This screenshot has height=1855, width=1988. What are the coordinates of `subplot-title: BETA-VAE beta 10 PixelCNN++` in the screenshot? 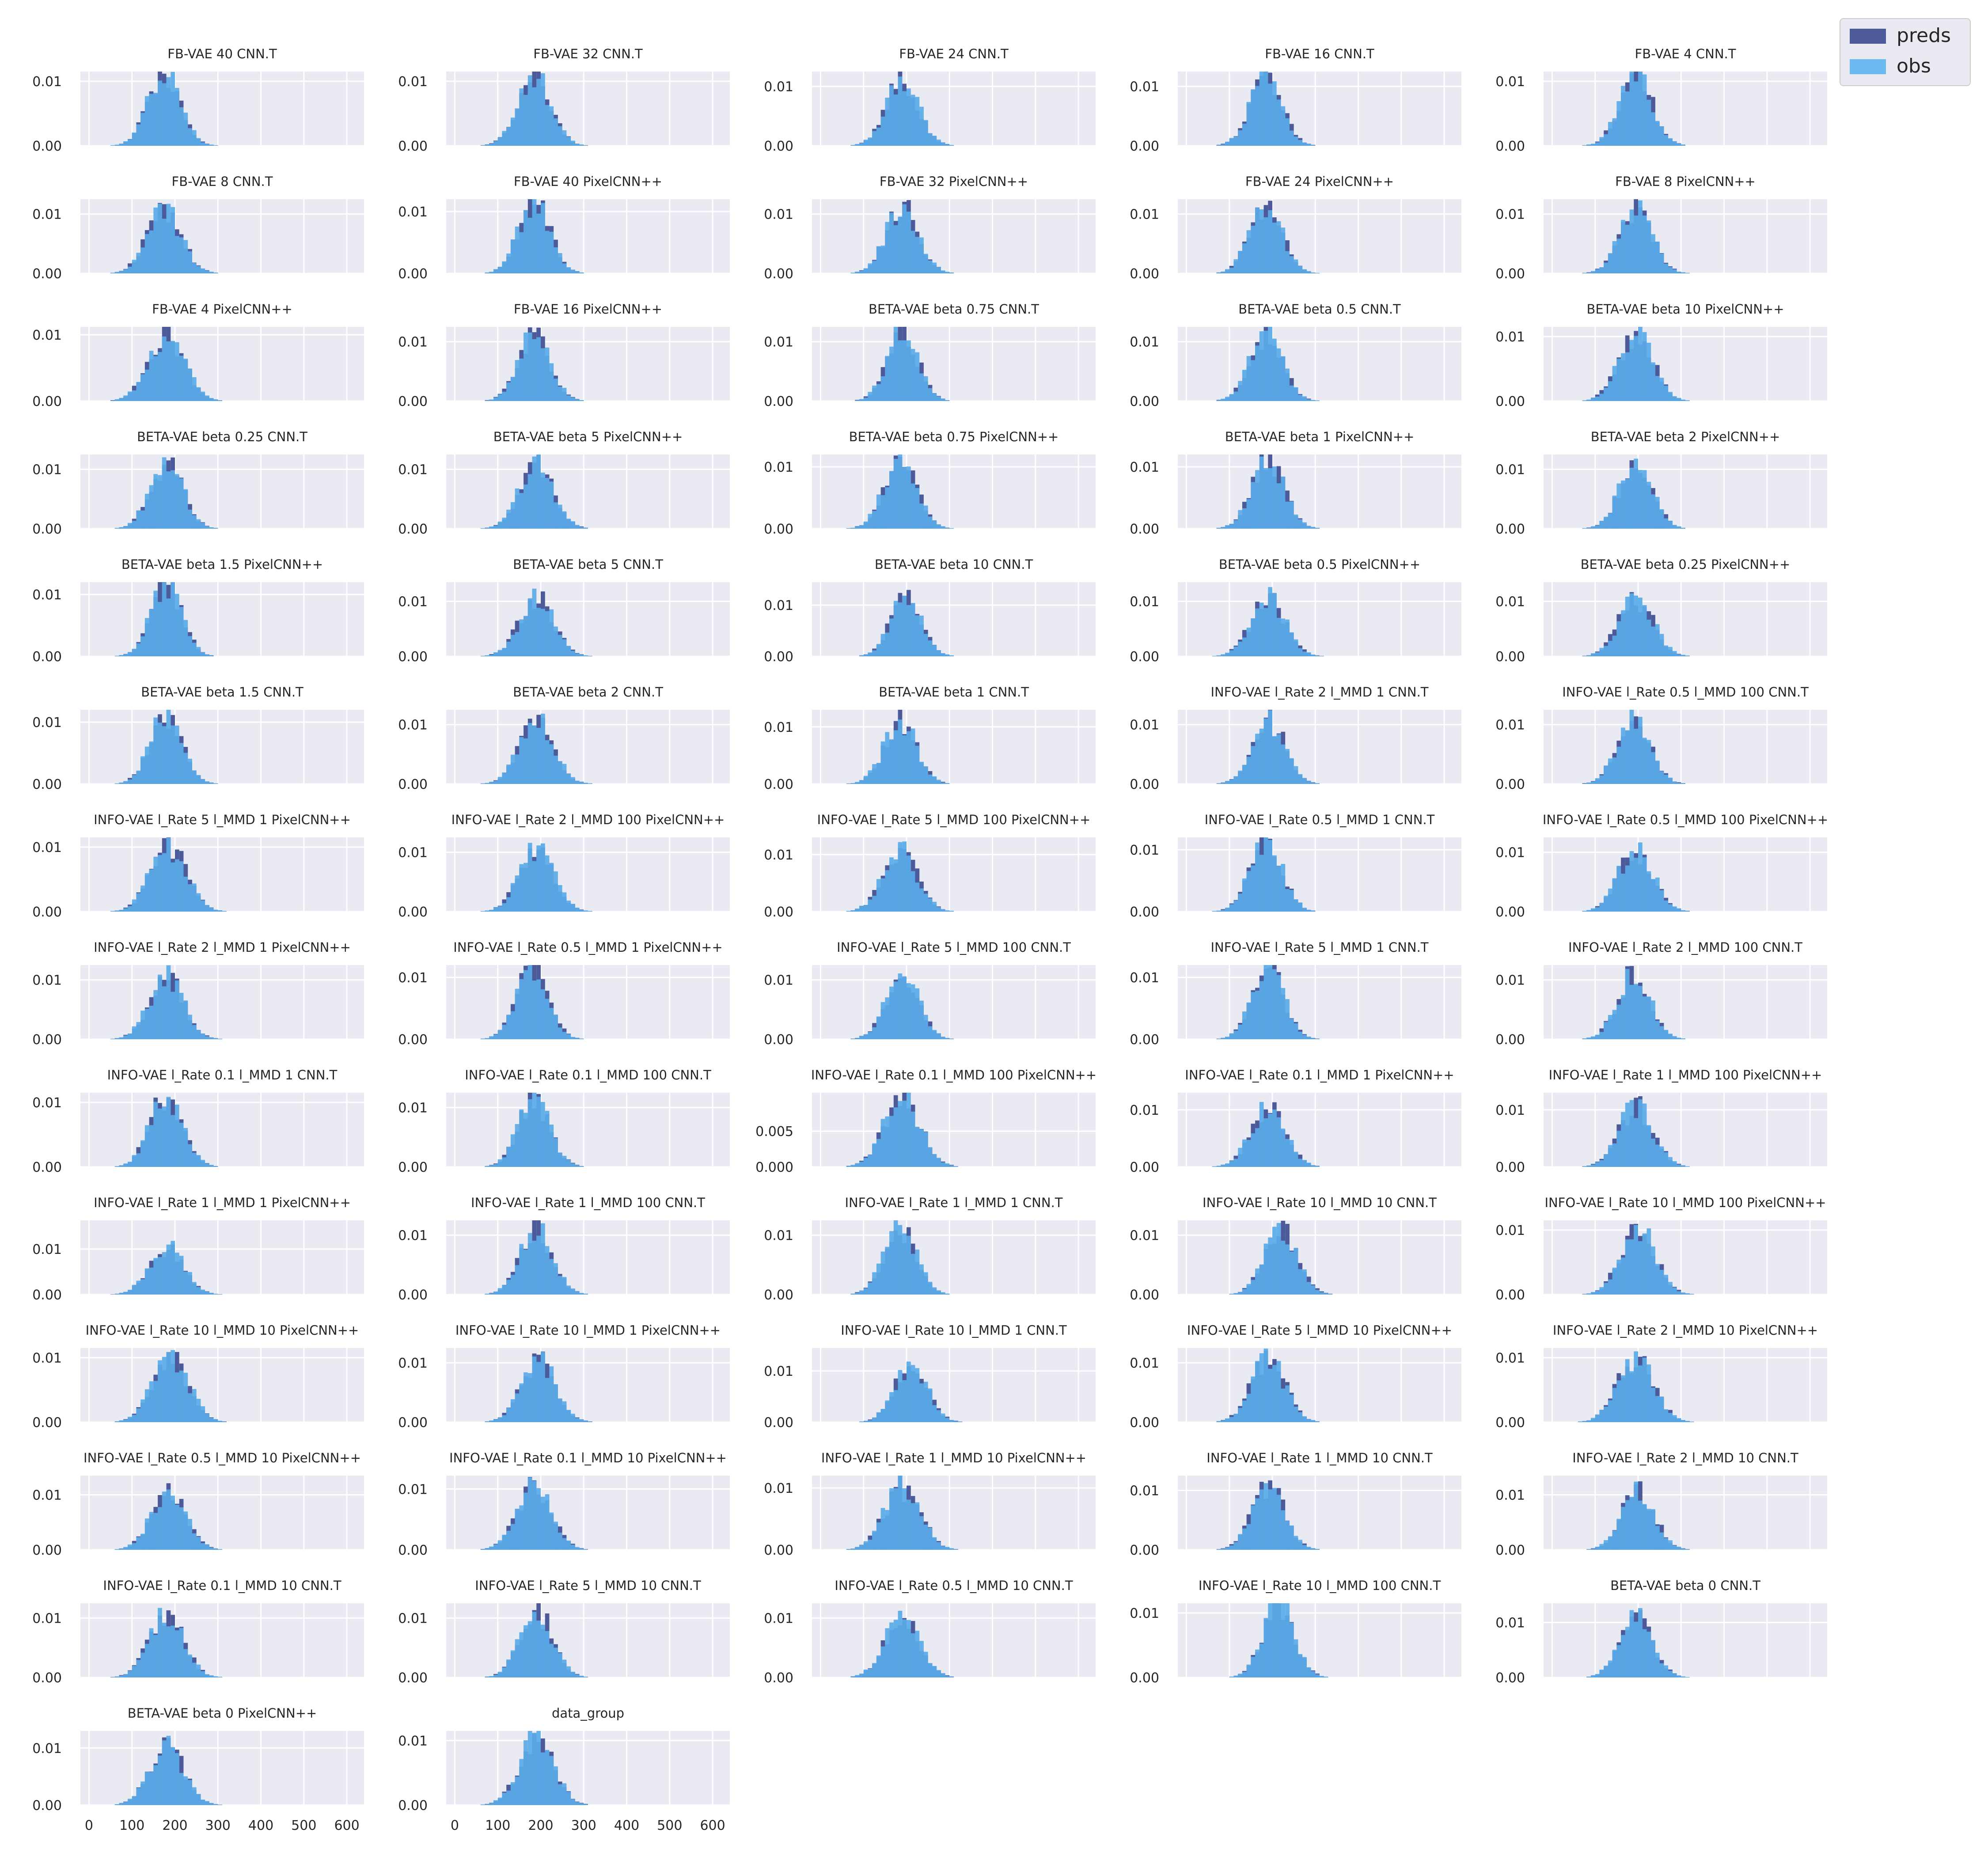 It's located at (1685, 309).